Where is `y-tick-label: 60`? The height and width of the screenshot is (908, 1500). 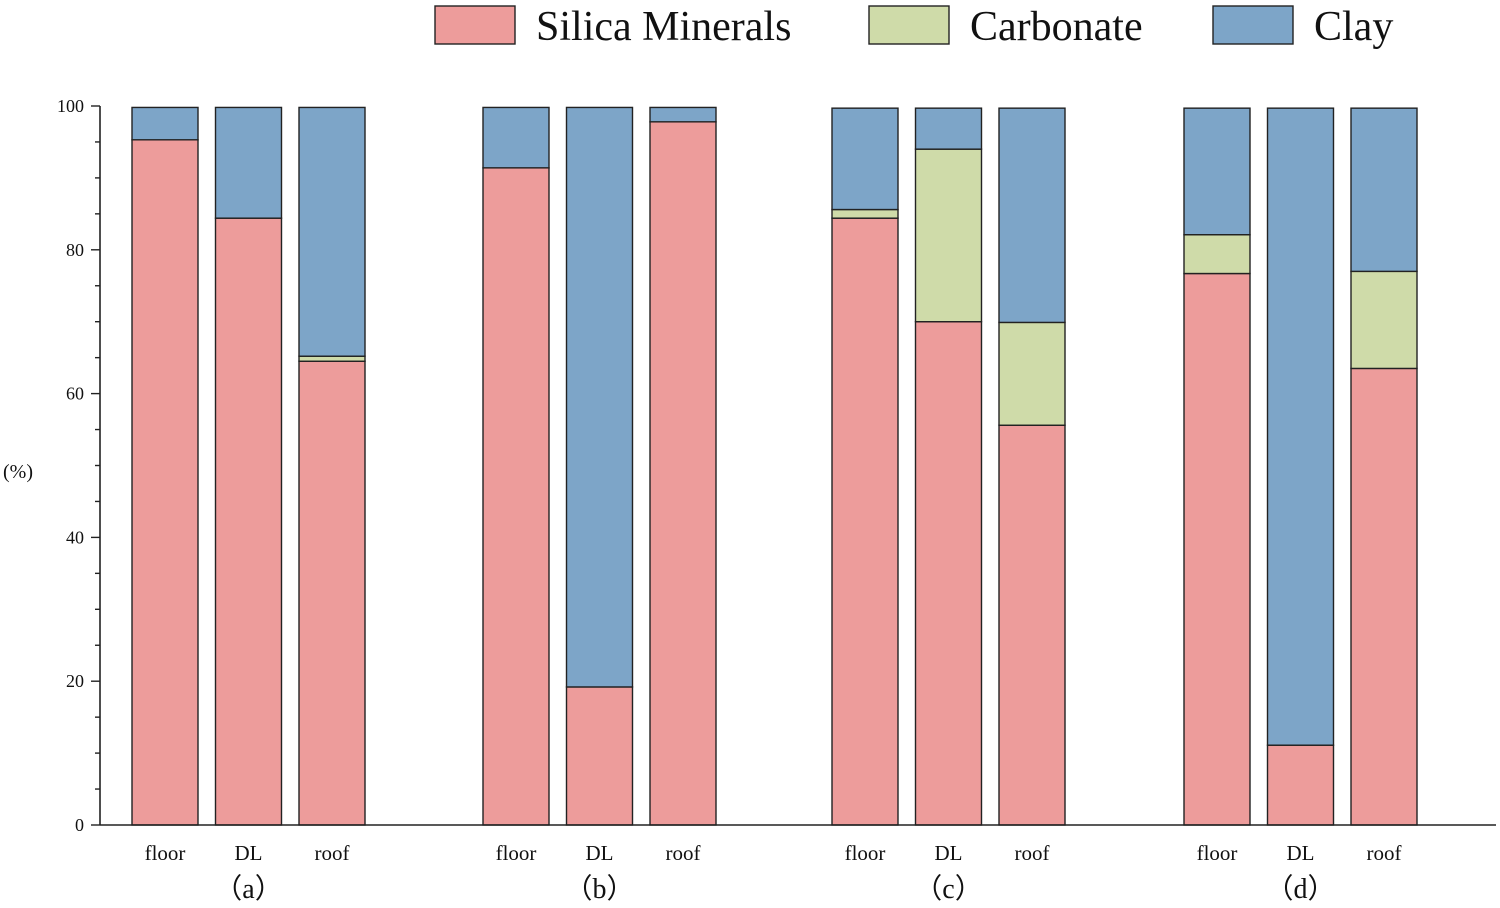 y-tick-label: 60 is located at coordinates (75, 394).